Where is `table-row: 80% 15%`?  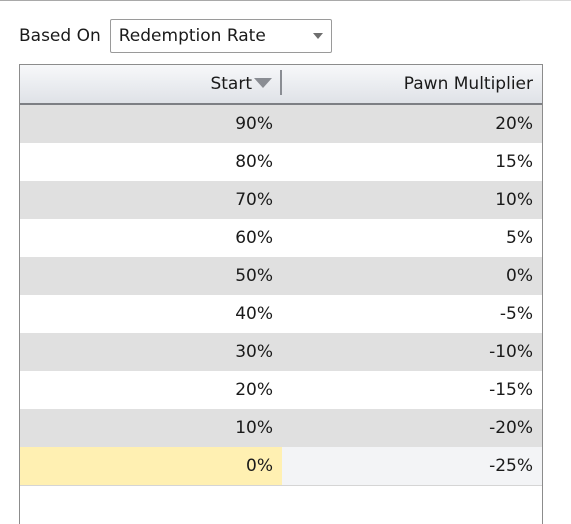 table-row: 80% 15% is located at coordinates (281, 162).